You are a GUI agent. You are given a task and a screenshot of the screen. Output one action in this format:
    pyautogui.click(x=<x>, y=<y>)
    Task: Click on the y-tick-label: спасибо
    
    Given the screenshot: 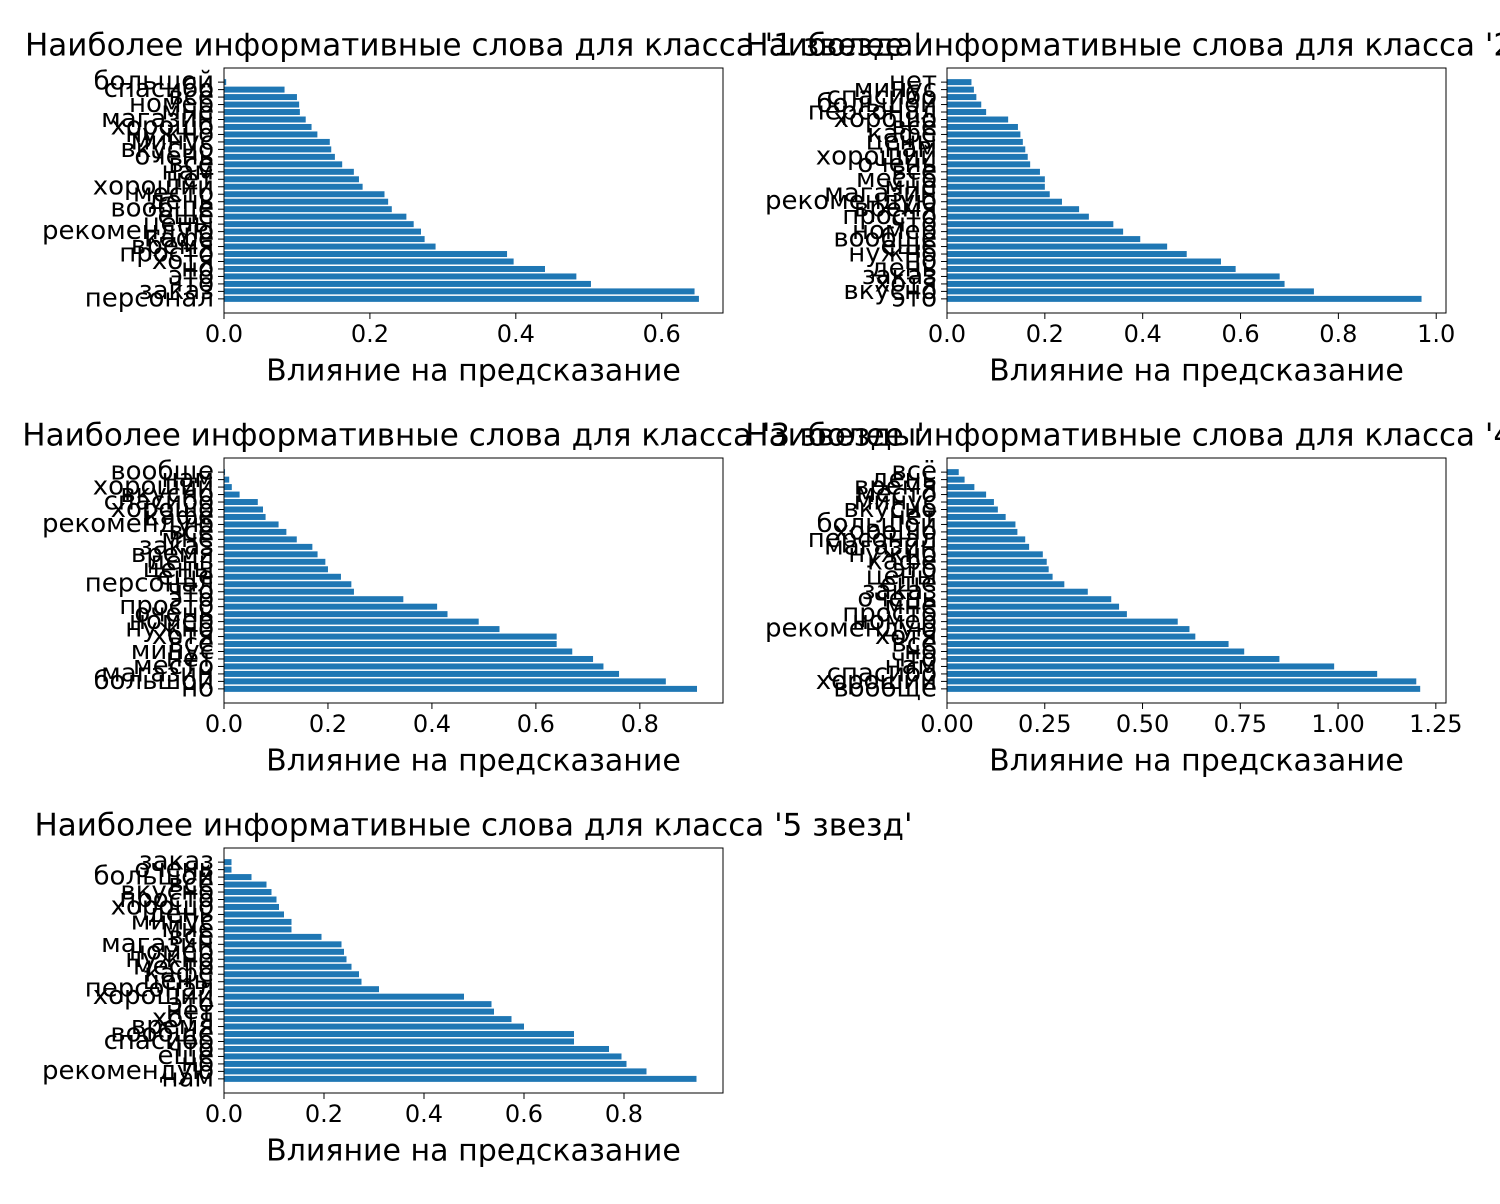 What is the action you would take?
    pyautogui.click(x=159, y=502)
    